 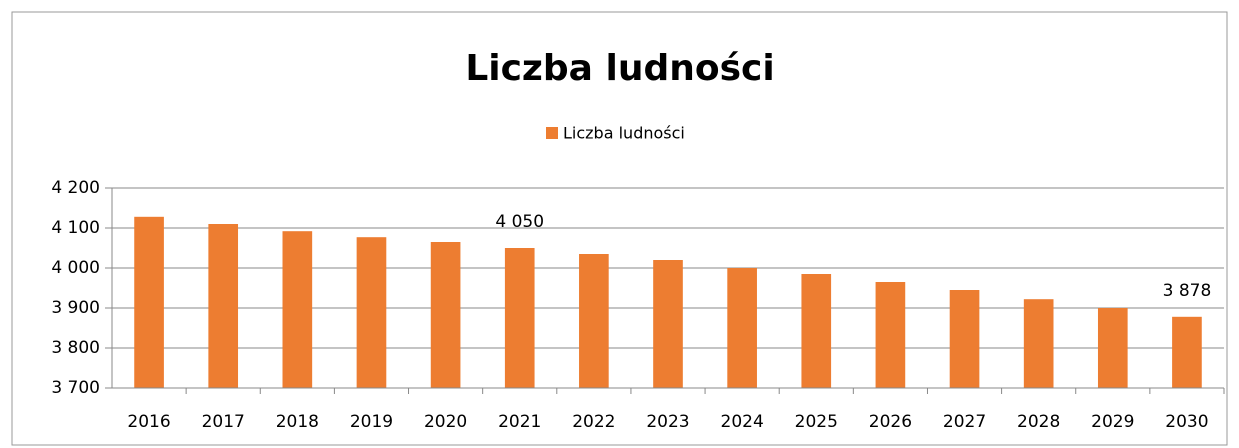 What do you see at coordinates (297, 422) in the screenshot?
I see `x-tick-label: 2018` at bounding box center [297, 422].